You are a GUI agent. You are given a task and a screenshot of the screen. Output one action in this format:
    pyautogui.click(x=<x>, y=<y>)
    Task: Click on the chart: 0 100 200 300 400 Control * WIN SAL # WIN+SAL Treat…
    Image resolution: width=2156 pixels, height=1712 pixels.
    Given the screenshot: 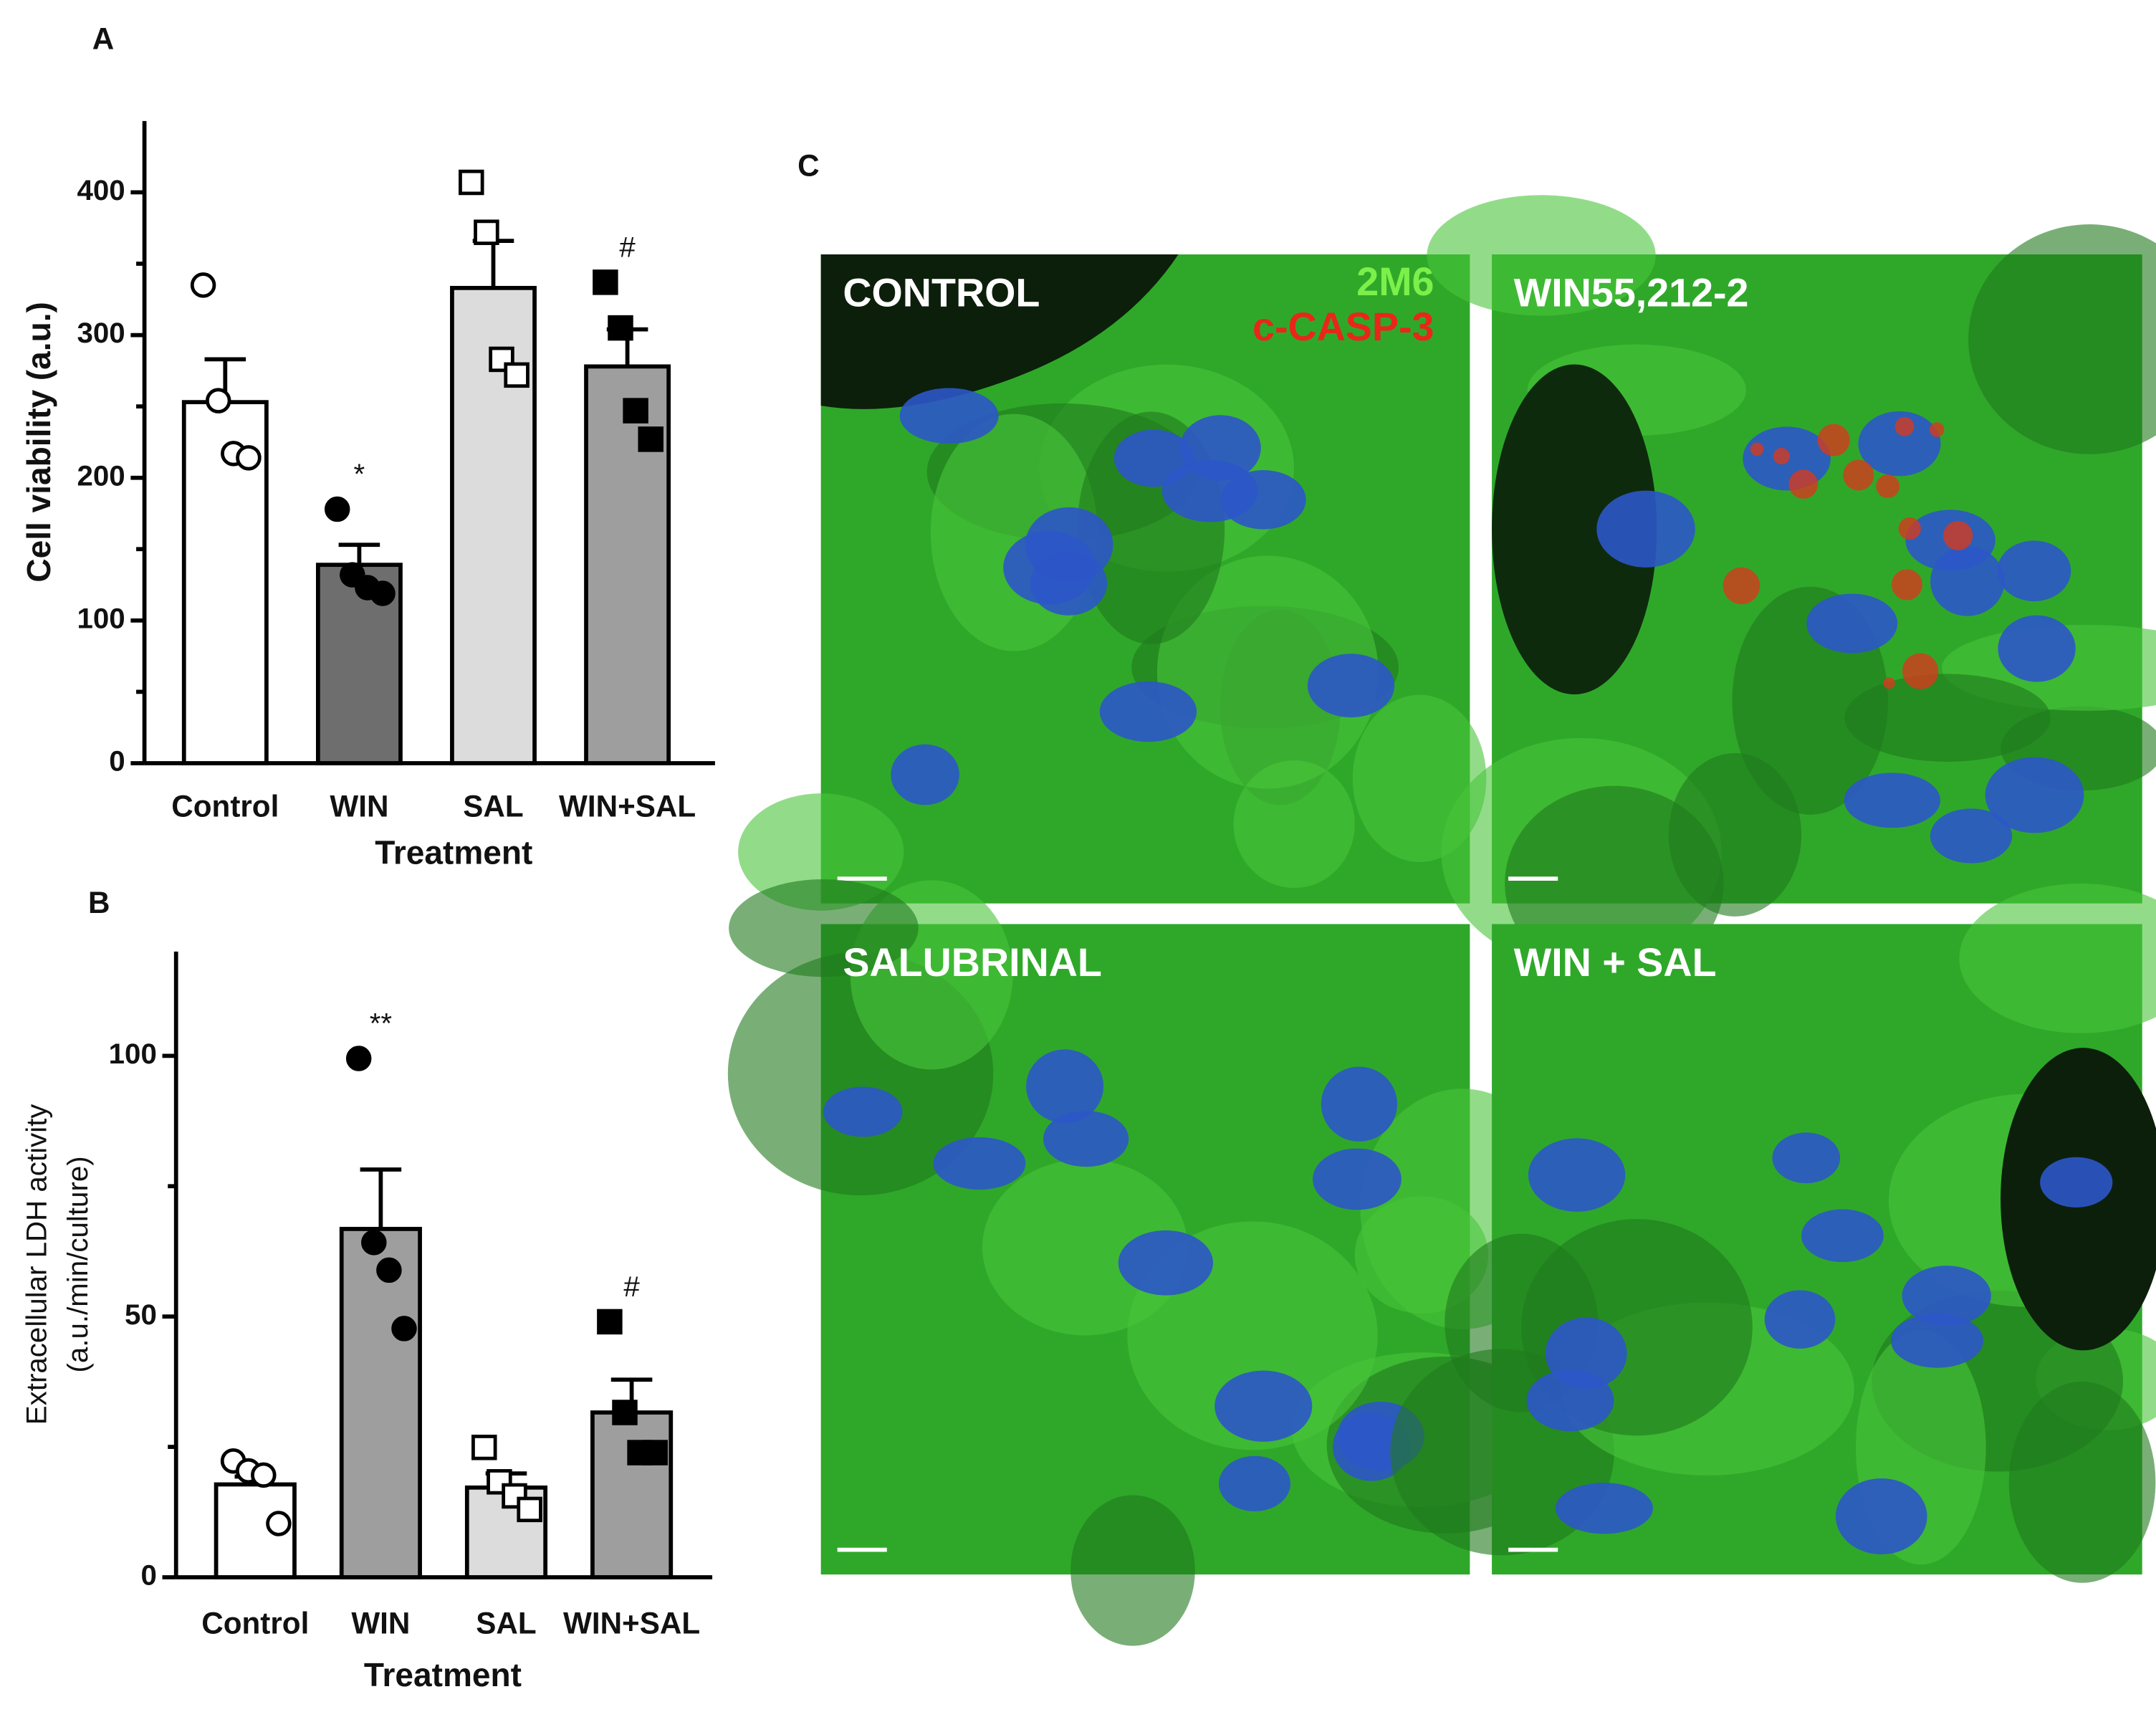 What is the action you would take?
    pyautogui.click(x=367, y=495)
    